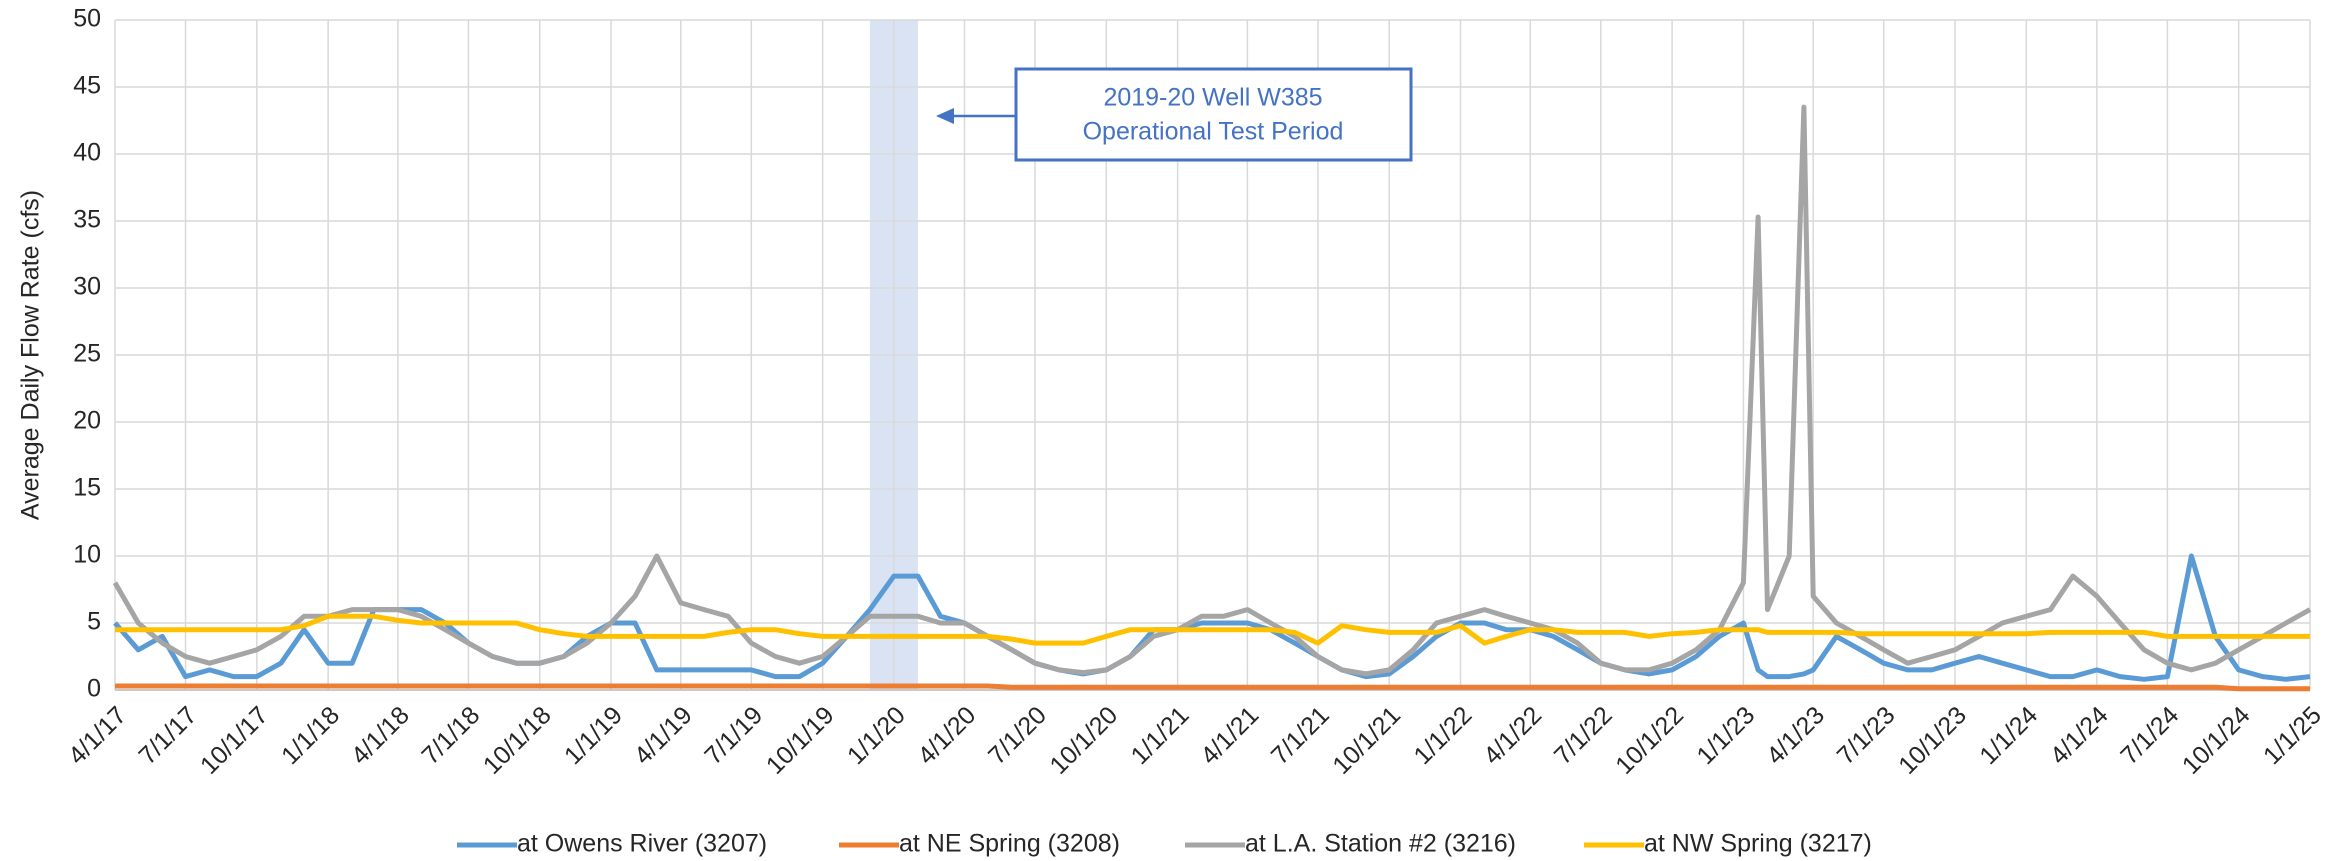 Image resolution: width=2328 pixels, height=861 pixels. Describe the element at coordinates (800, 740) in the screenshot. I see `x-tick-label: 10/1/19` at that location.